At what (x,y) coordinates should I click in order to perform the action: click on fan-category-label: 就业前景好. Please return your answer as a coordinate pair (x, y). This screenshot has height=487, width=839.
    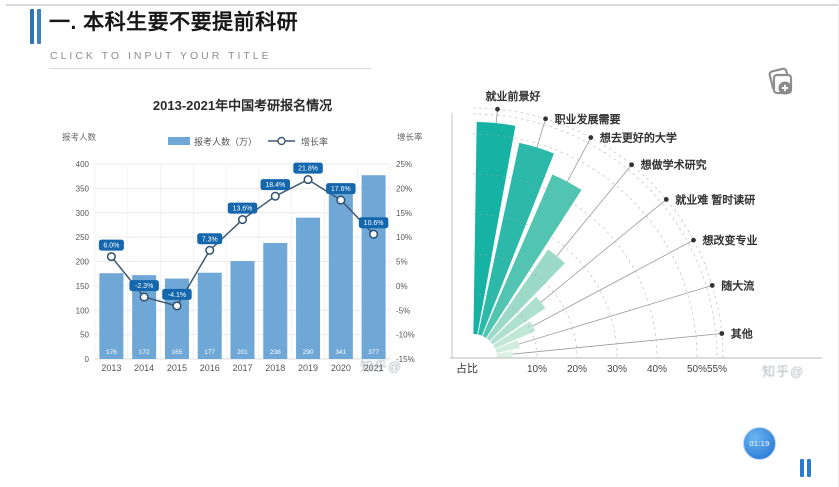
    Looking at the image, I should click on (513, 96).